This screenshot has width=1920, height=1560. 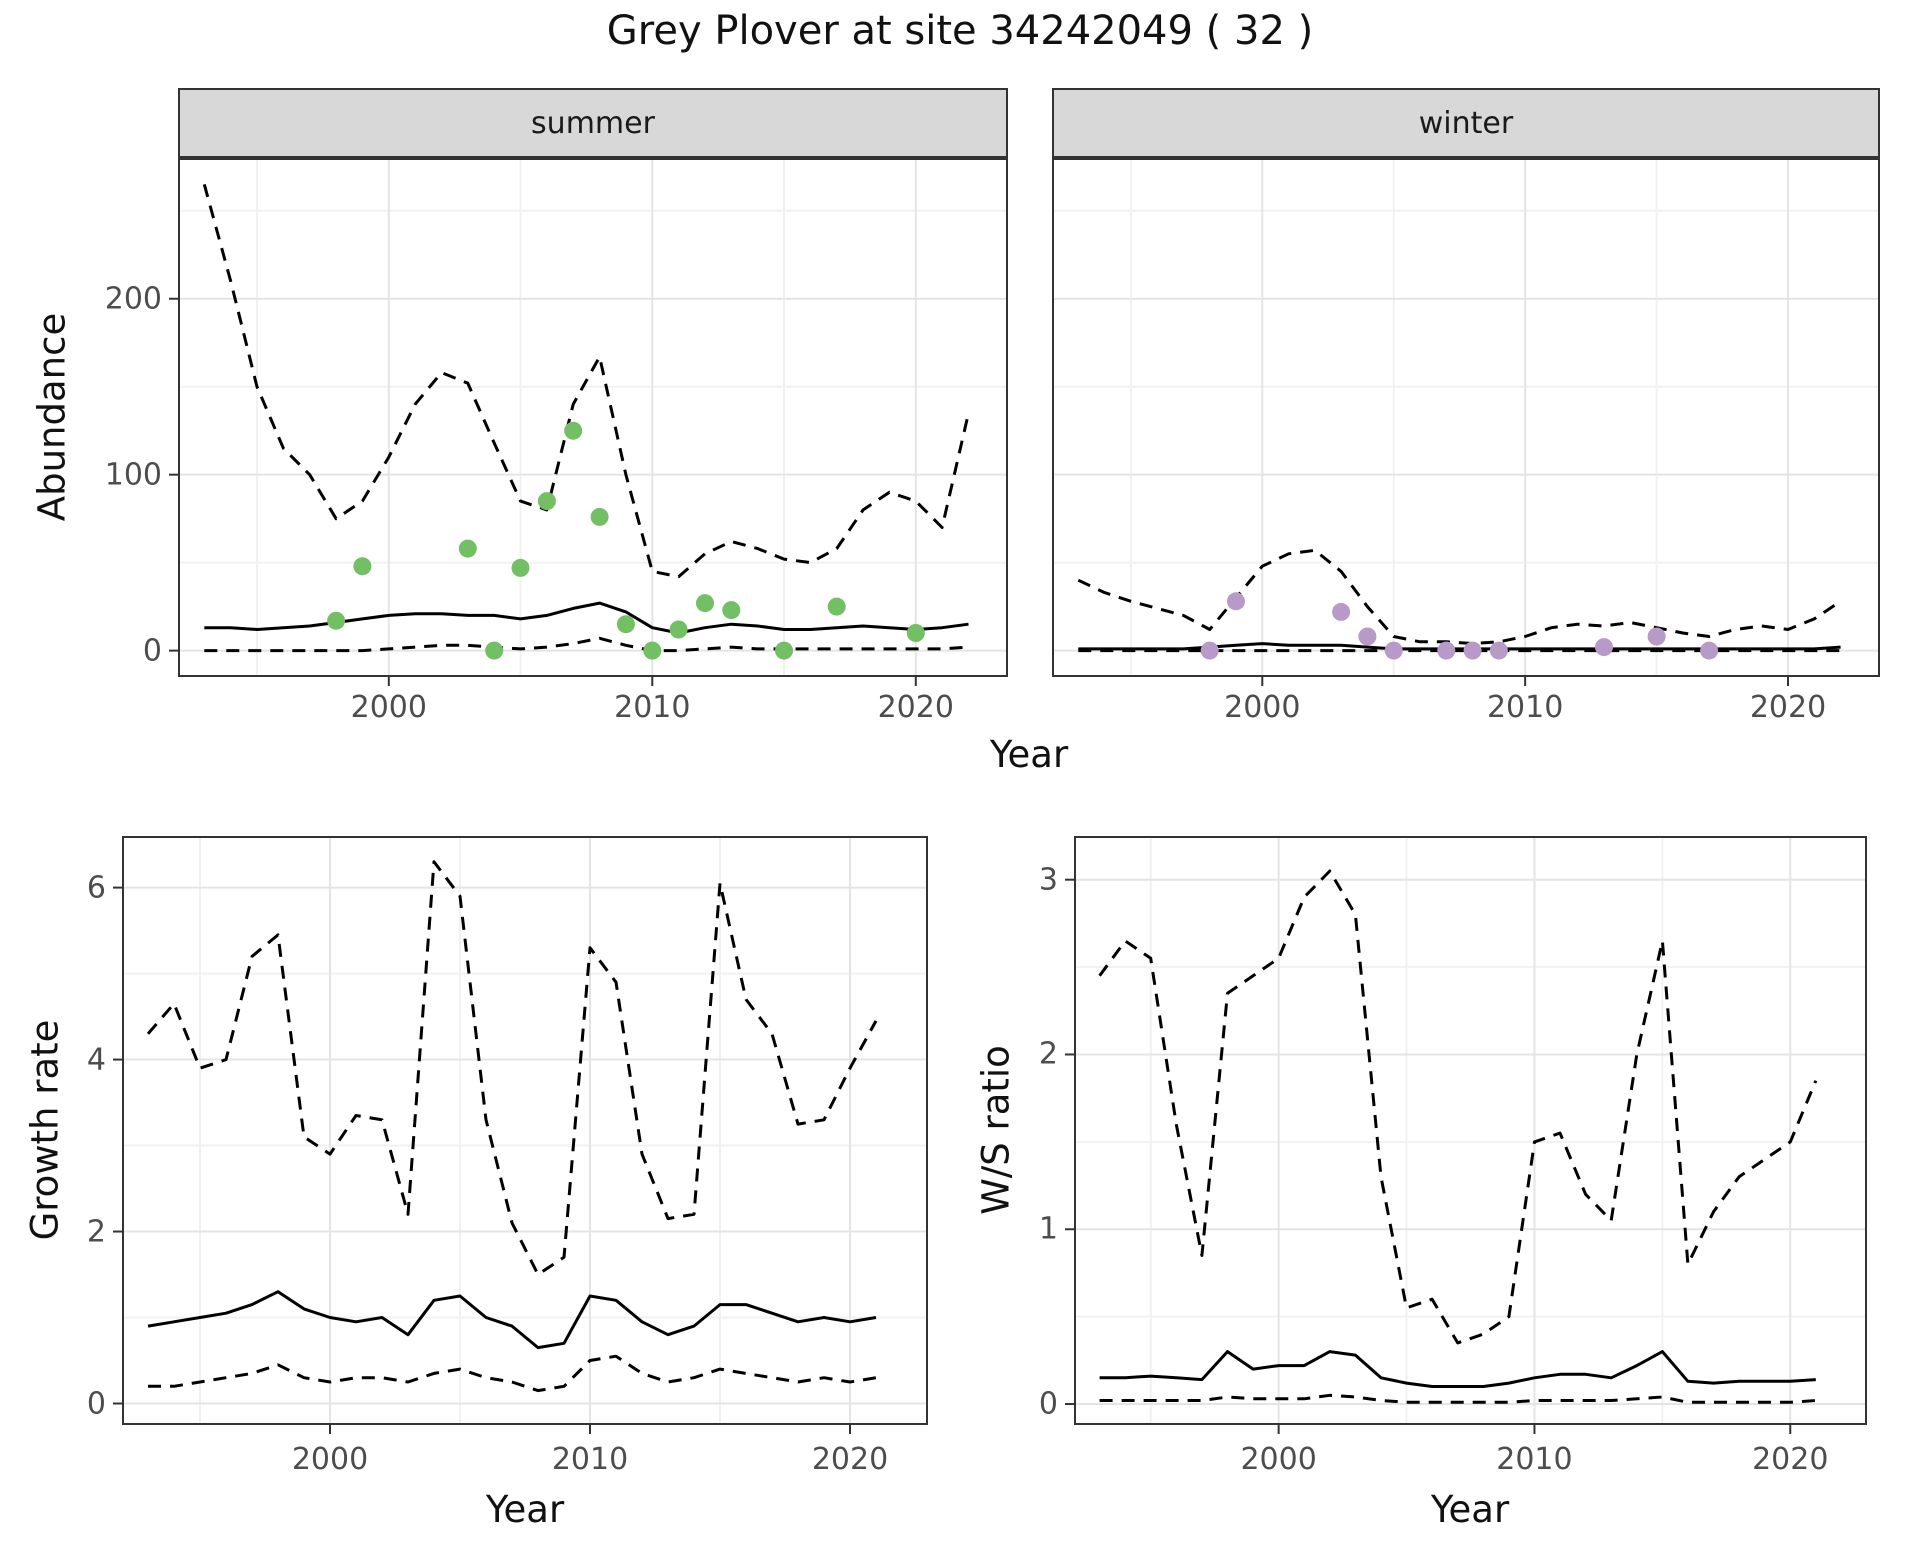 I want to click on y-axis-label-ws-ratio: W/S ratio, so click(x=996, y=1130).